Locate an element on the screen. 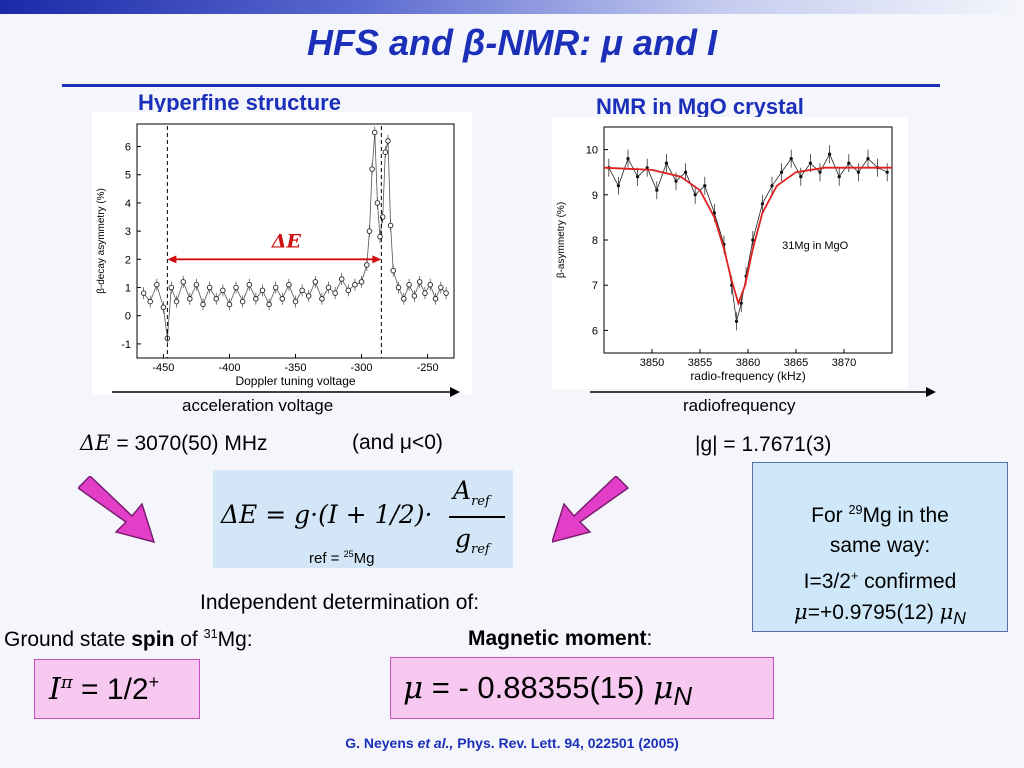 Image resolution: width=1024 pixels, height=768 pixels. formula-denominator-symbol: g is located at coordinates (463, 538).